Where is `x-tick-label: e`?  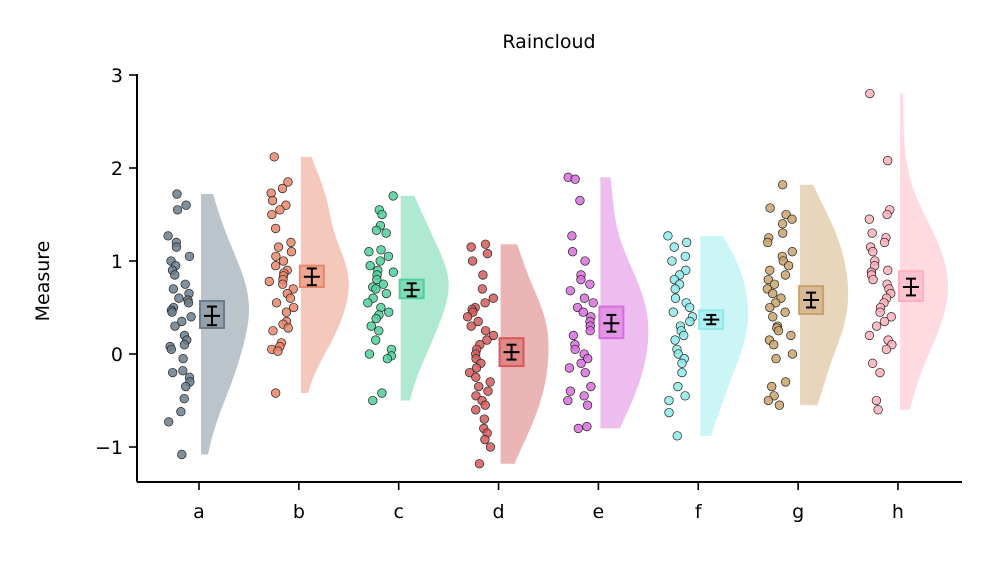
x-tick-label: e is located at coordinates (599, 512).